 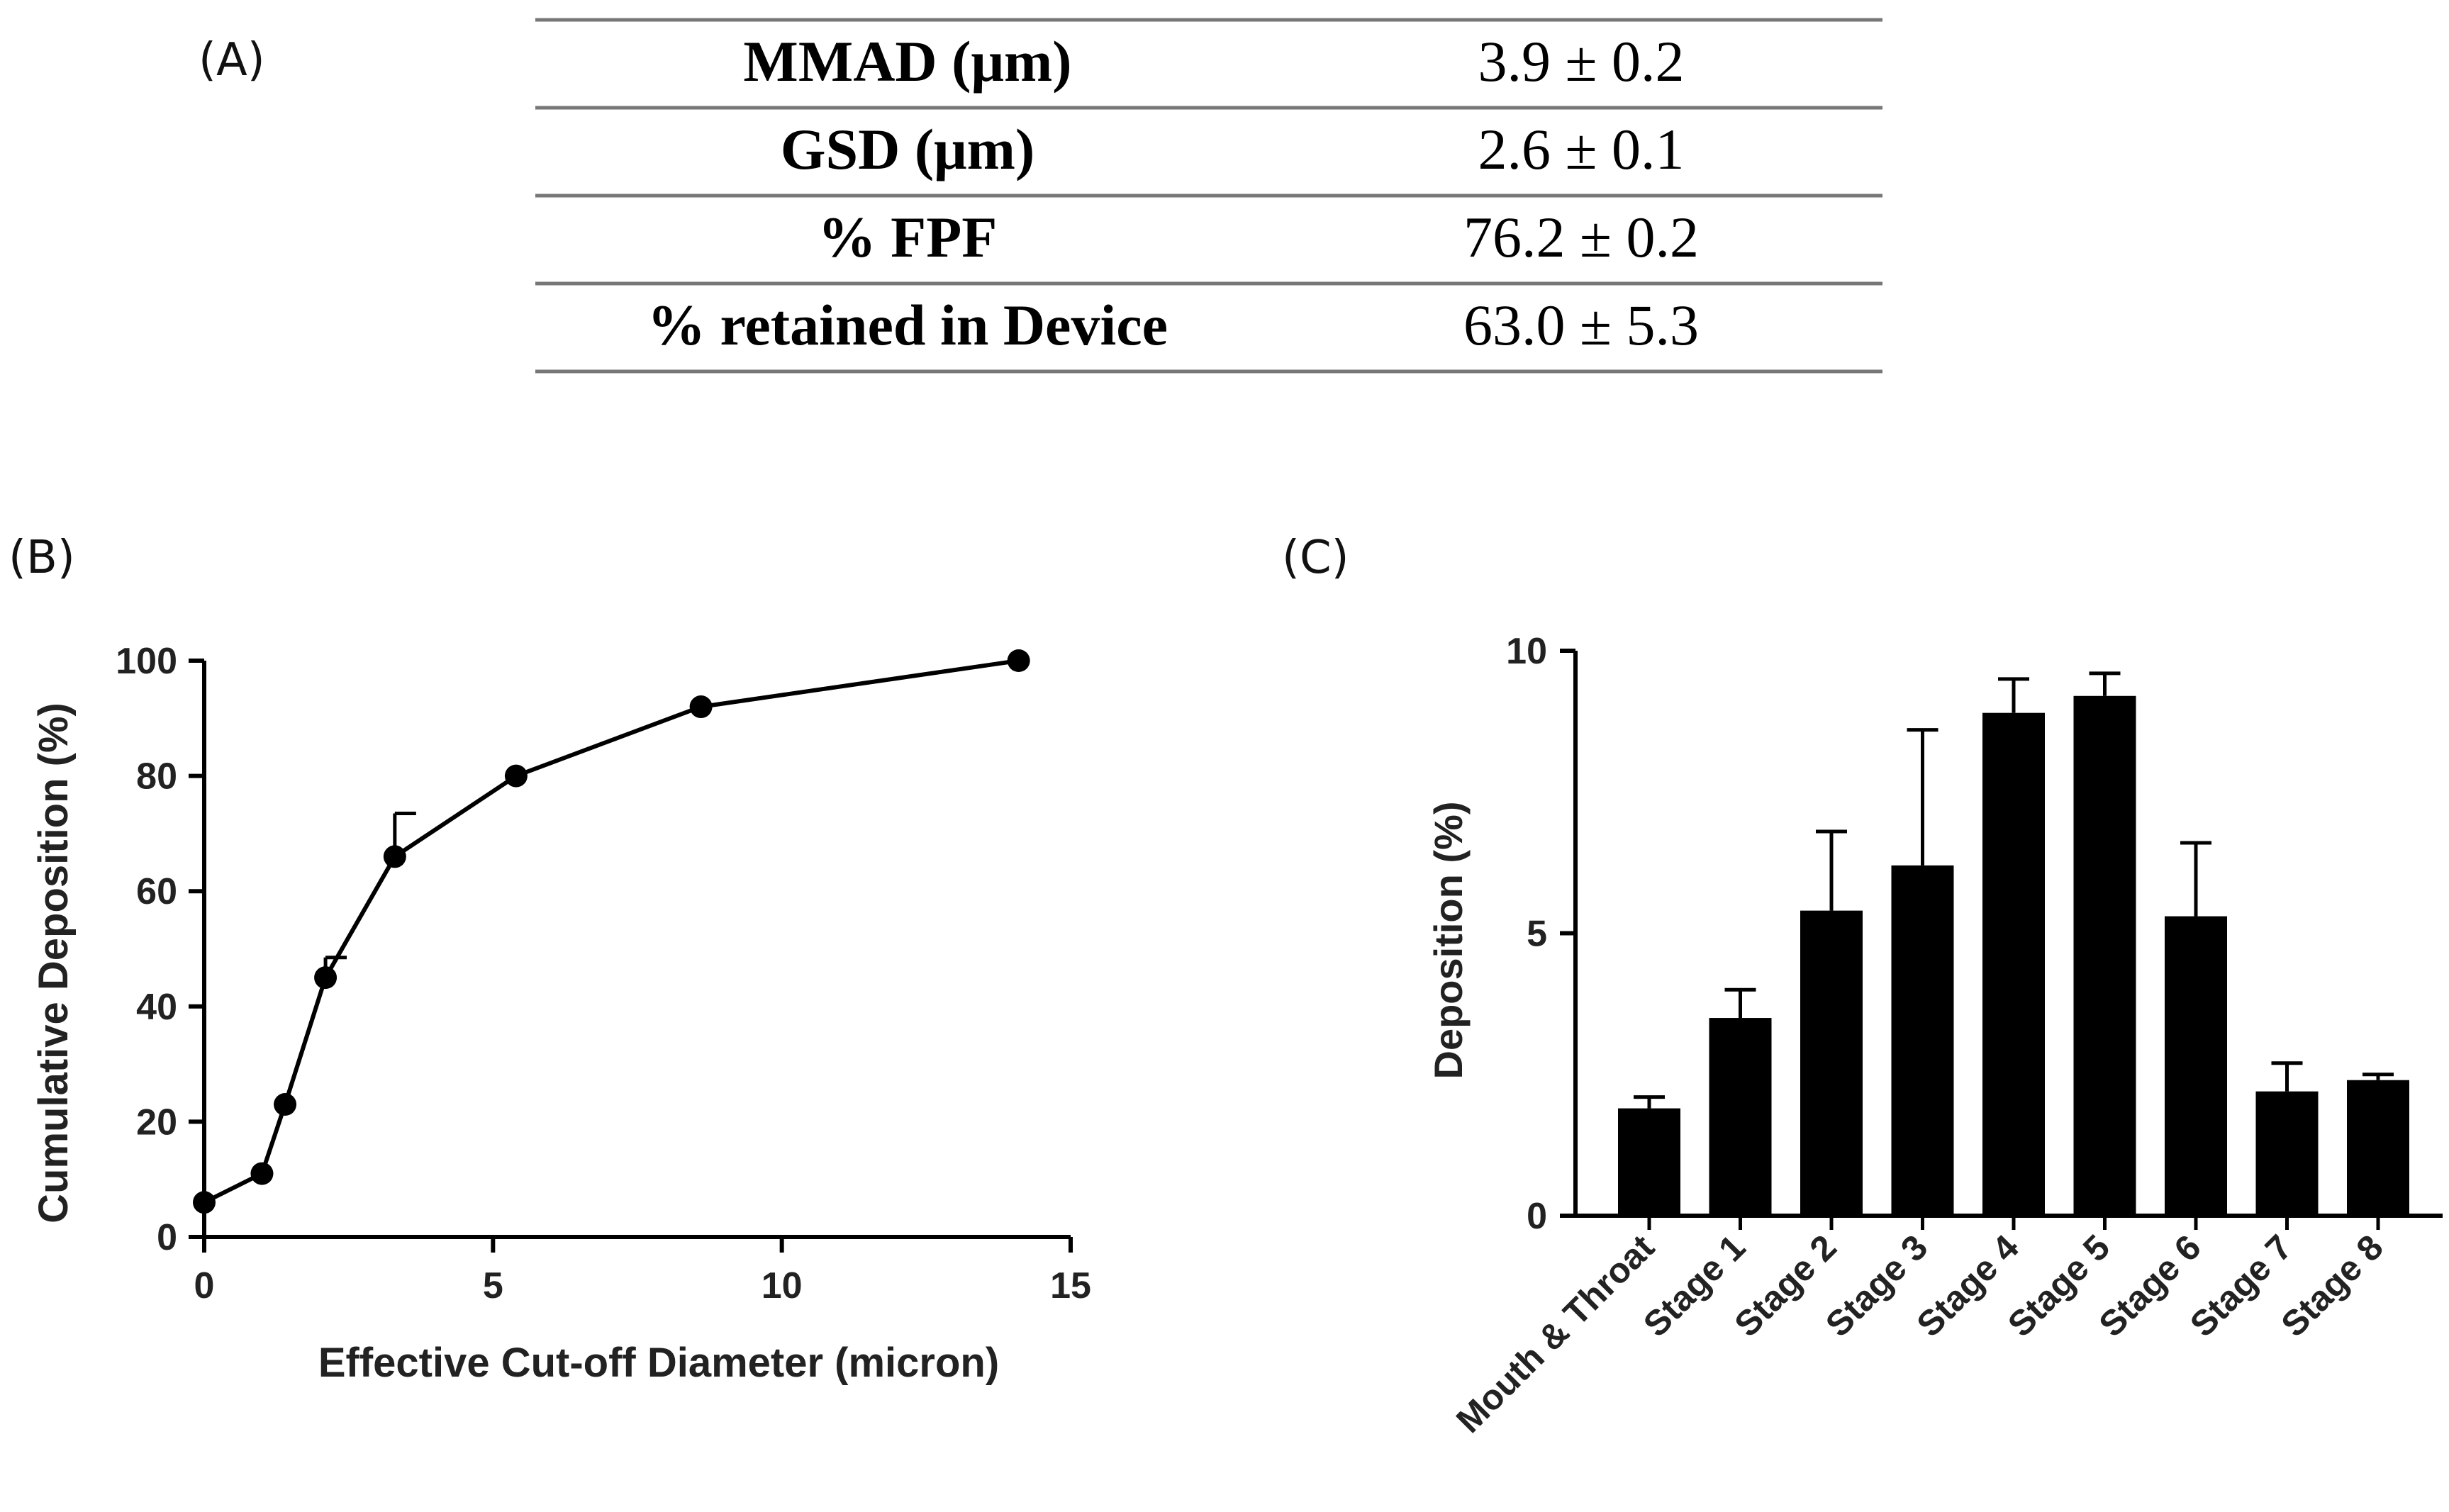 I want to click on category-label-4: Stage 4, so click(x=1967, y=1286).